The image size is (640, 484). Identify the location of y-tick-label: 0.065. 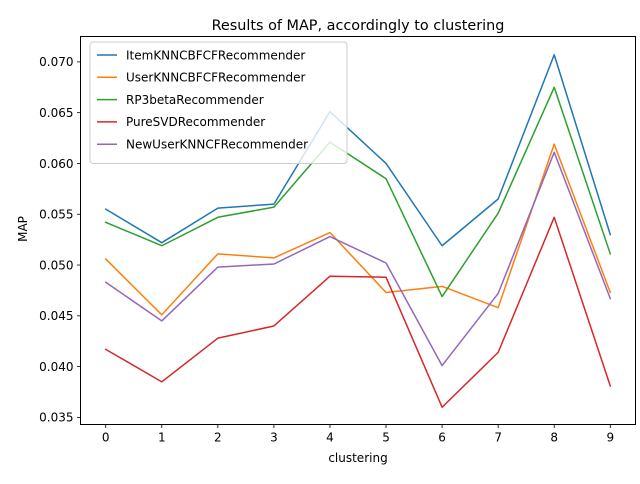
(56, 113).